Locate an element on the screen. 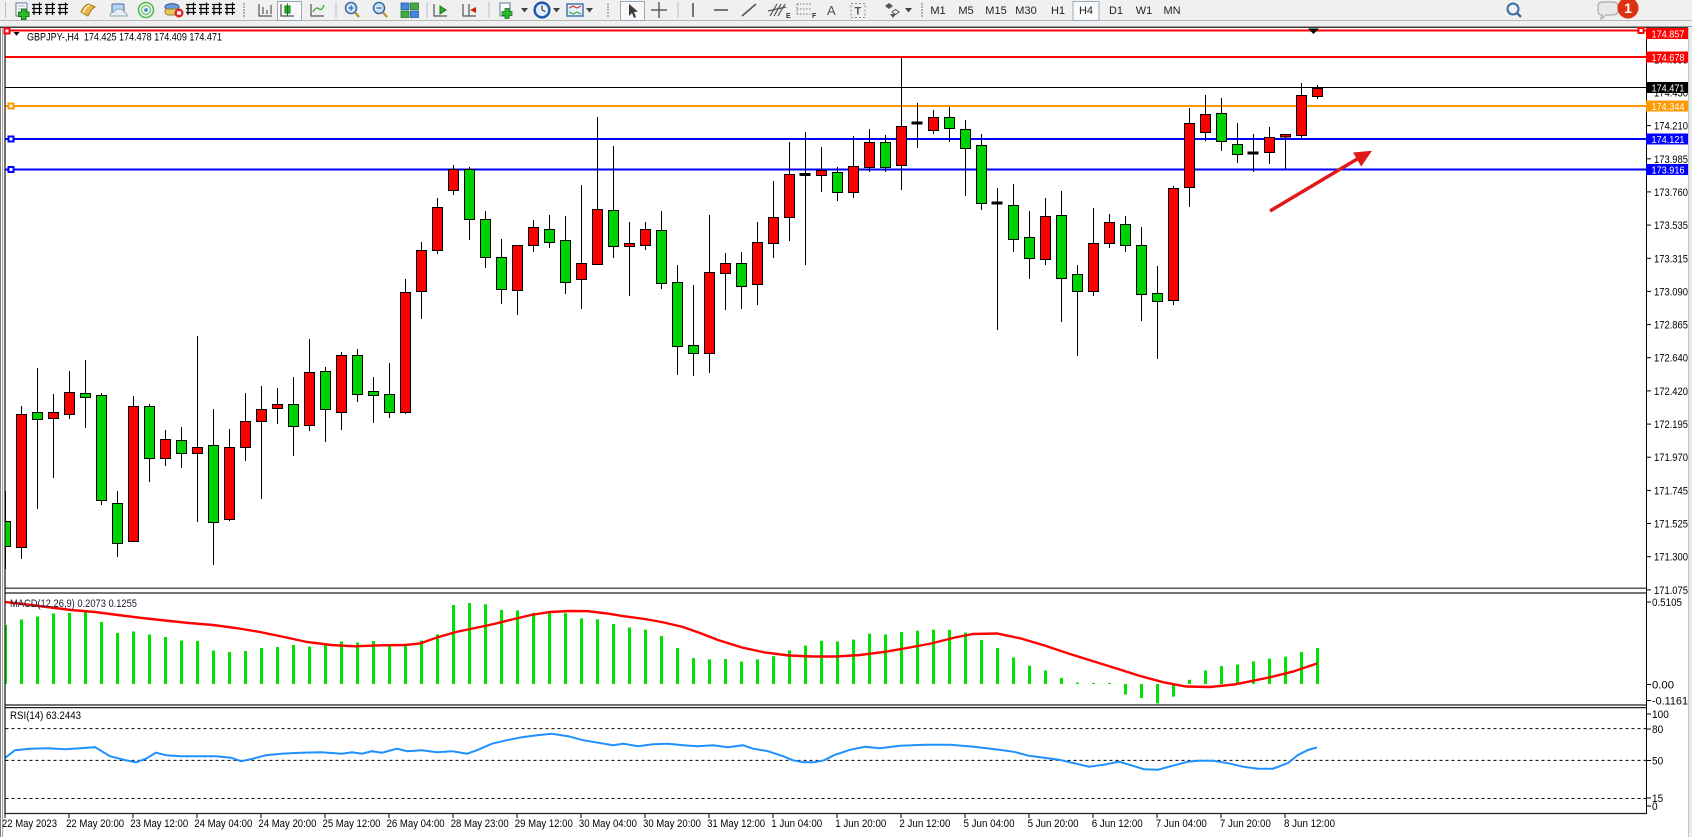  svg-text: 172.195 is located at coordinates (1671, 425).